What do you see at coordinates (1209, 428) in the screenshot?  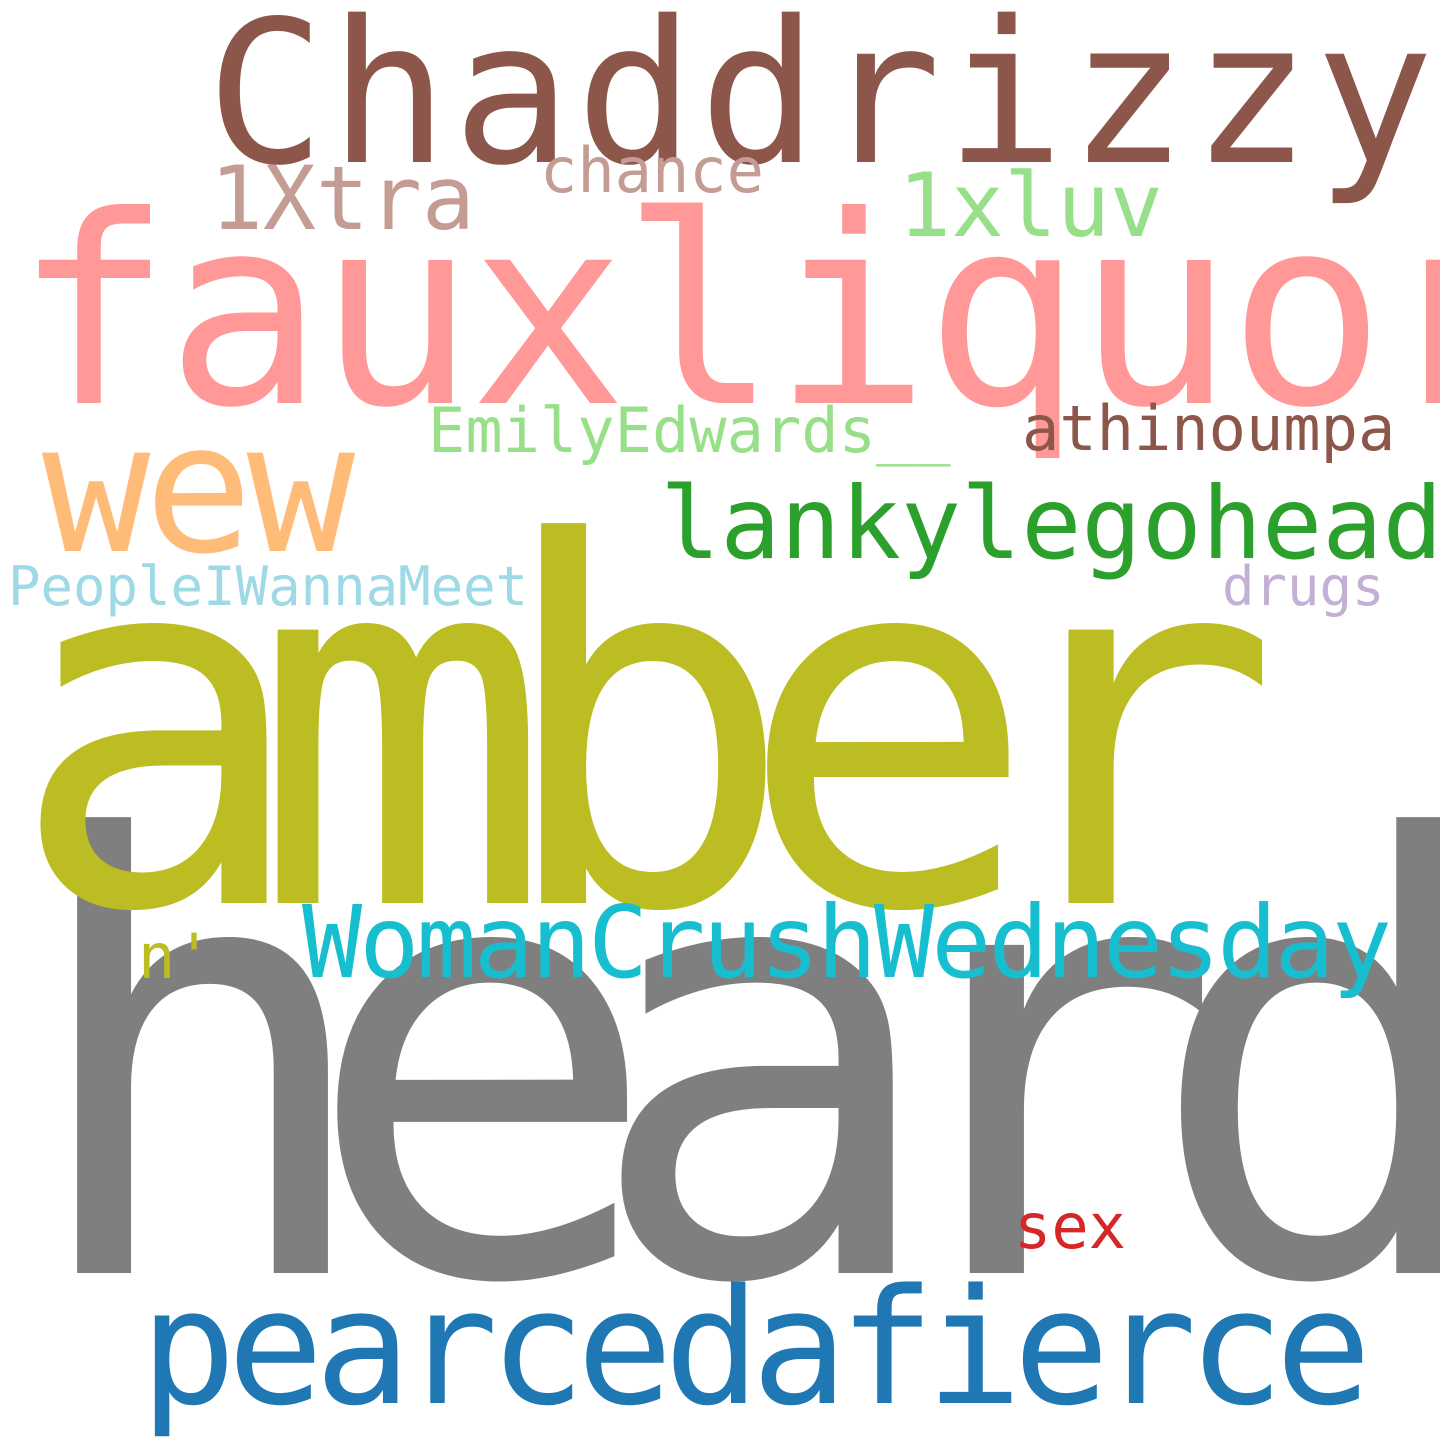 I see `word-athinoumpa: athinoumpa` at bounding box center [1209, 428].